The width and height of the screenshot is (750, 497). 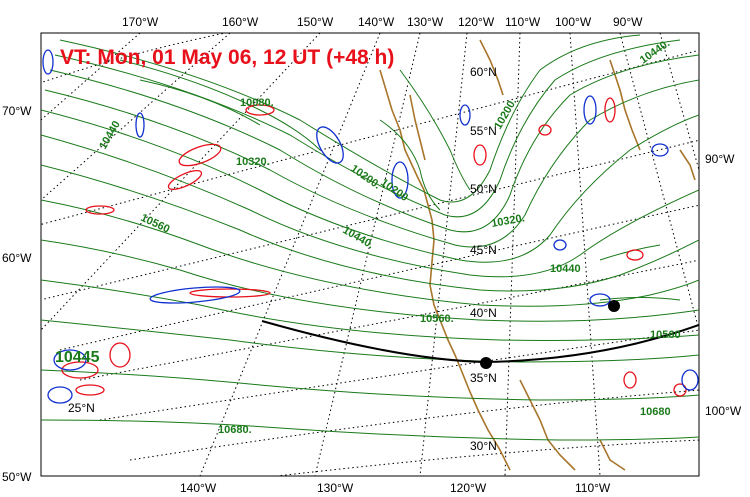 What do you see at coordinates (425, 22) in the screenshot?
I see `top-lon-label: 130°W` at bounding box center [425, 22].